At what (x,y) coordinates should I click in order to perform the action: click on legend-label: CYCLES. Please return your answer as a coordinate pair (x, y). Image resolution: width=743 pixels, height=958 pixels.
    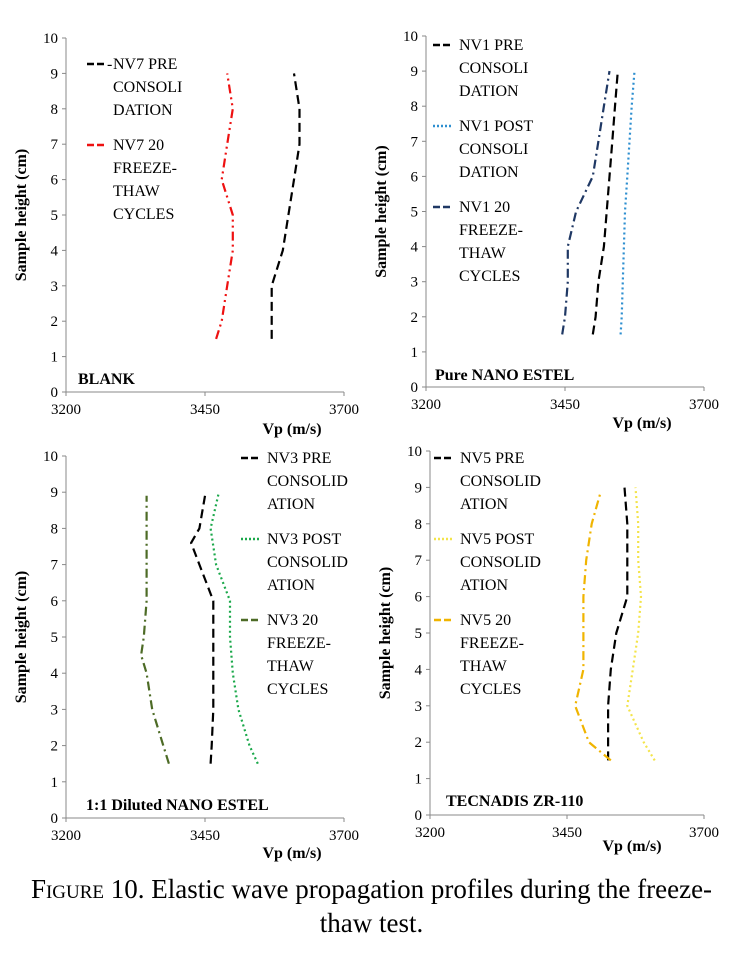
    Looking at the image, I should click on (297, 689).